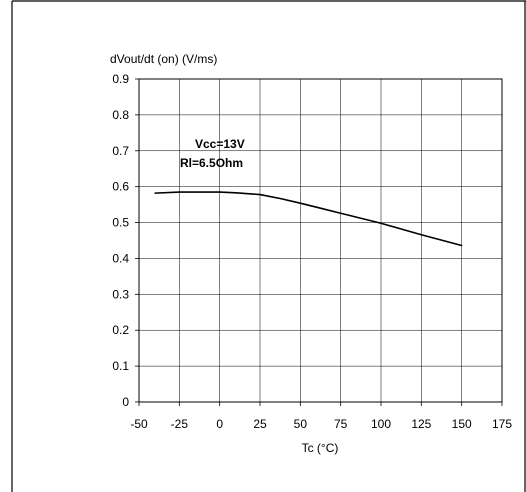 The width and height of the screenshot is (526, 492). Describe the element at coordinates (120, 294) in the screenshot. I see `y-tick-label: 0.3` at that location.